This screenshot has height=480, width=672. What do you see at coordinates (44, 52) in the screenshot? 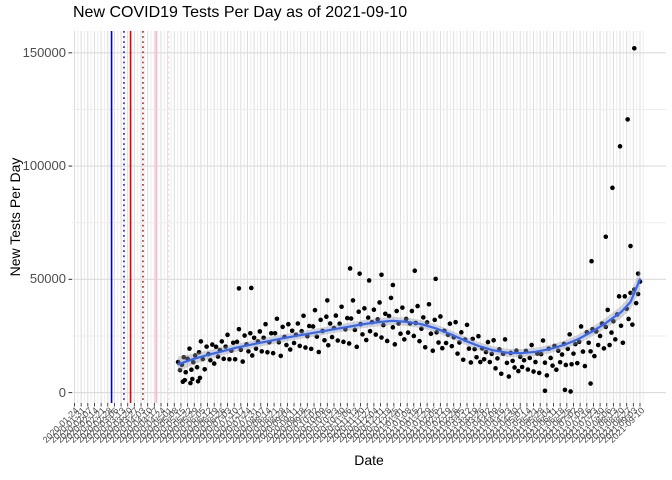
I see `y-tick-label: 150000` at bounding box center [44, 52].